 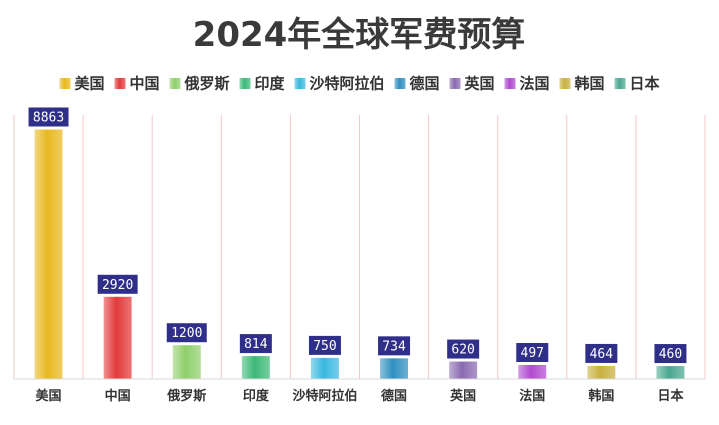 I want to click on legend-label: 俄罗斯, so click(x=207, y=84).